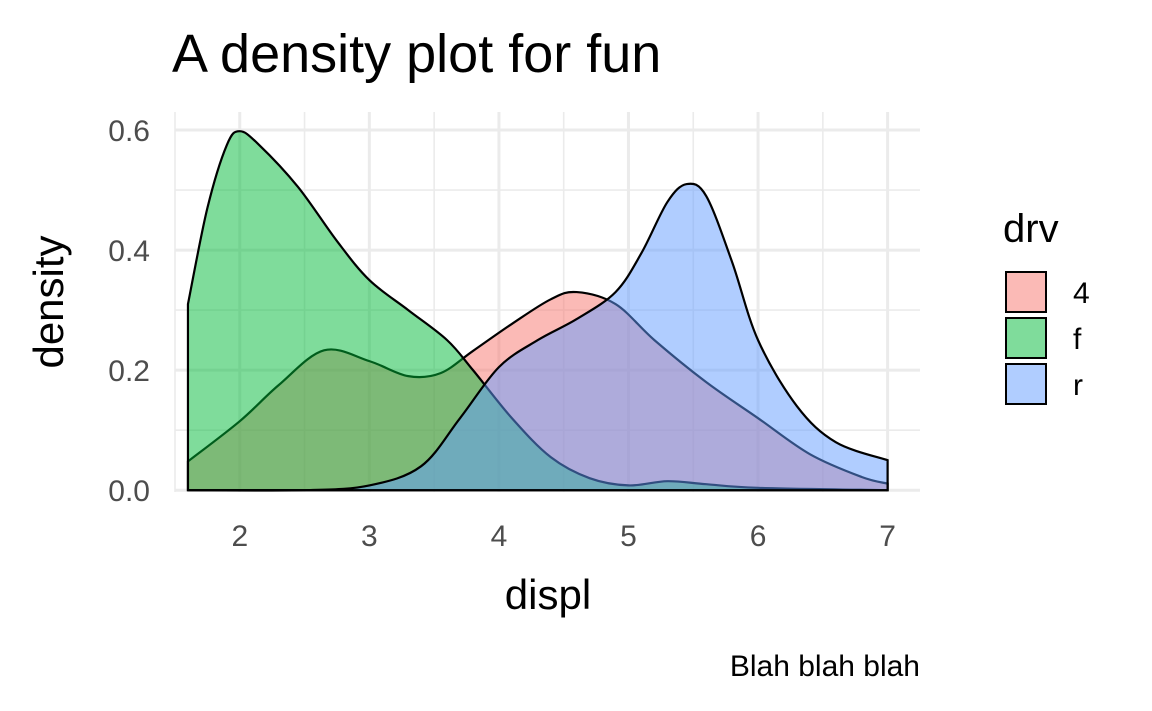  Describe the element at coordinates (758, 536) in the screenshot. I see `x-tick-label: 6` at that location.